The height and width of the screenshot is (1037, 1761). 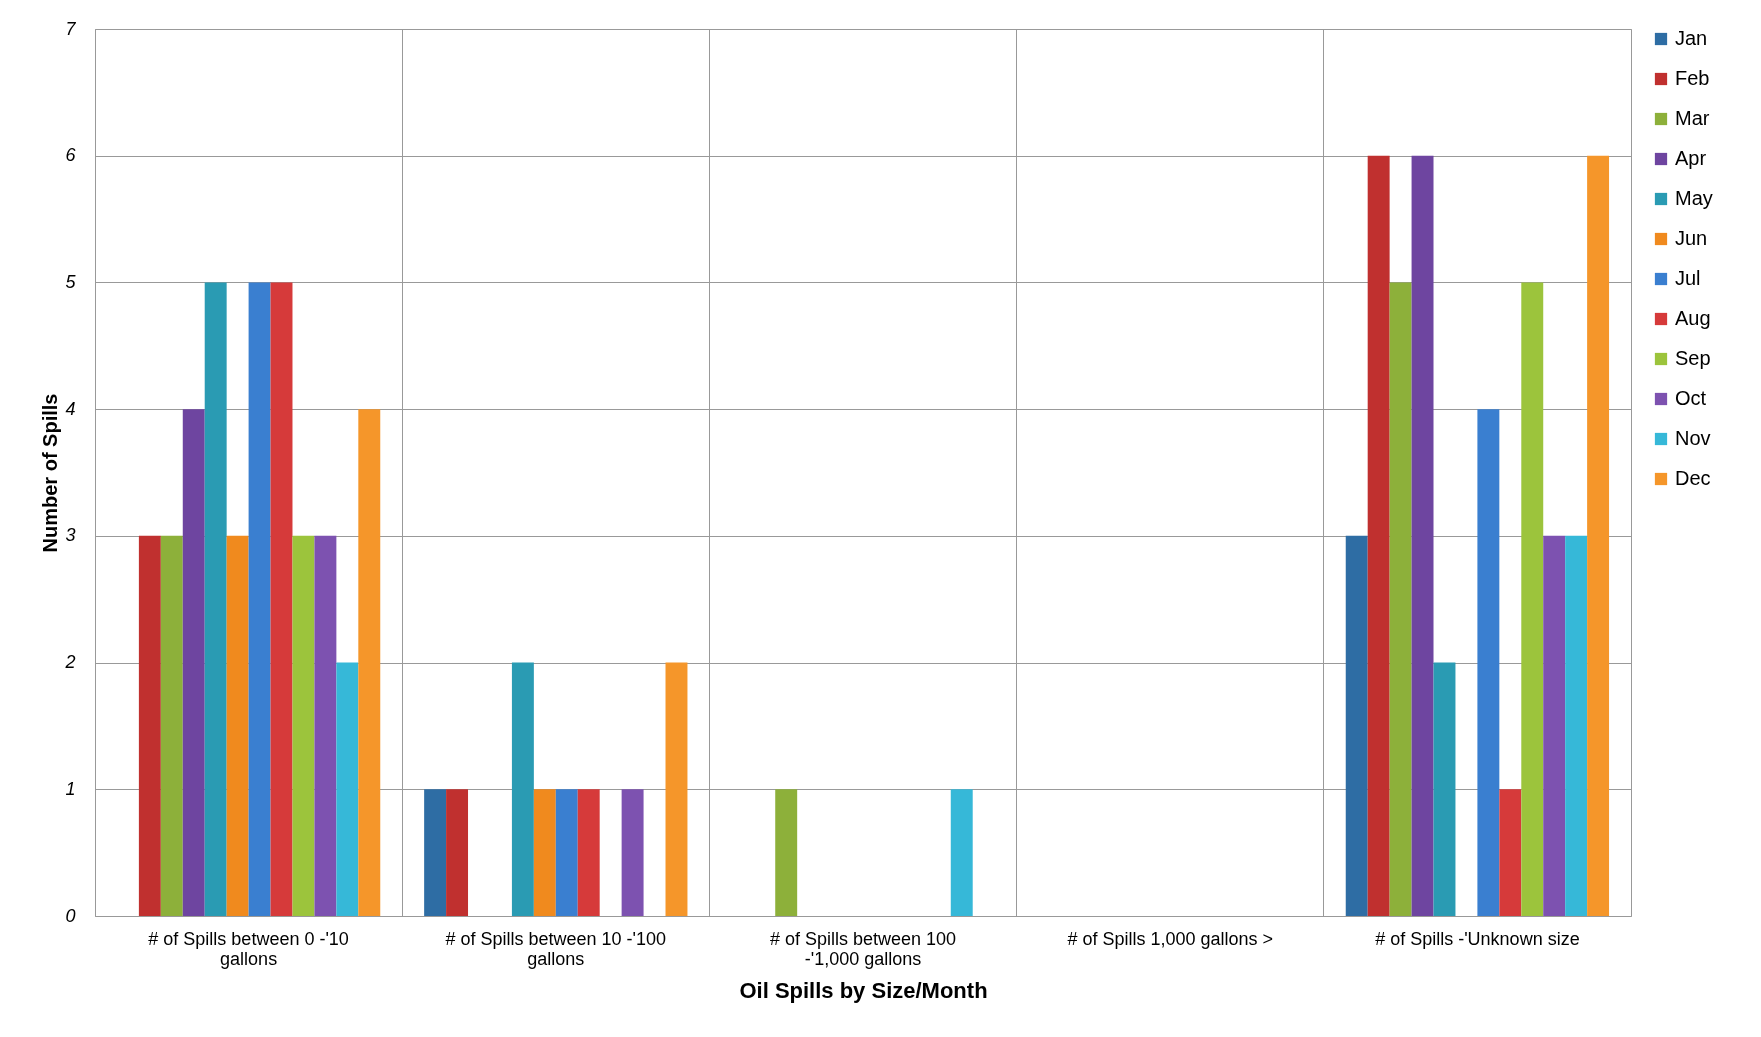 What do you see at coordinates (1693, 438) in the screenshot?
I see `legend-label: Nov` at bounding box center [1693, 438].